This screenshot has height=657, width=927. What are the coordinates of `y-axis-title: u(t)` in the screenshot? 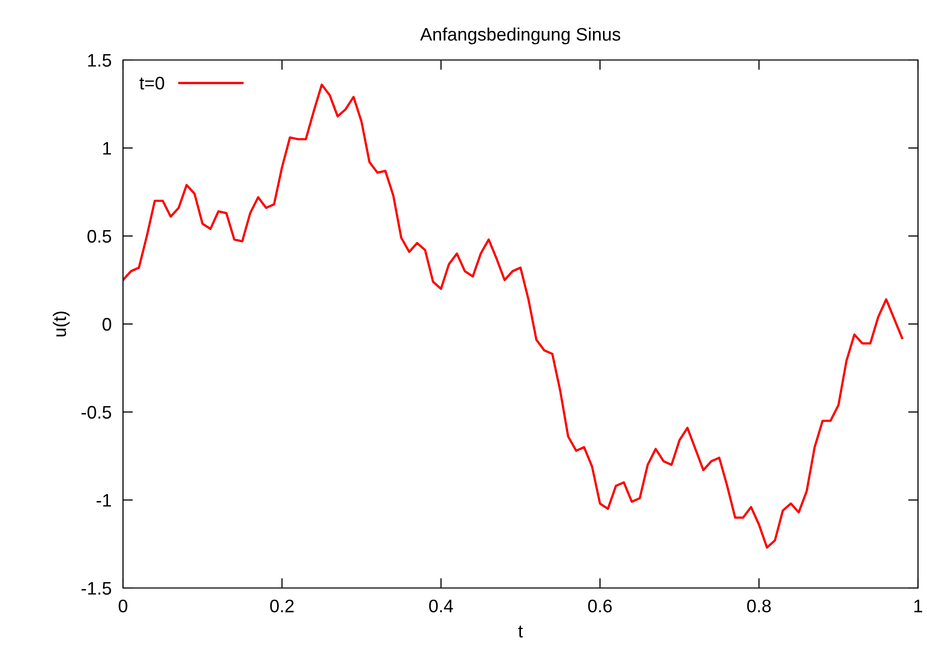 It's located at (61, 324).